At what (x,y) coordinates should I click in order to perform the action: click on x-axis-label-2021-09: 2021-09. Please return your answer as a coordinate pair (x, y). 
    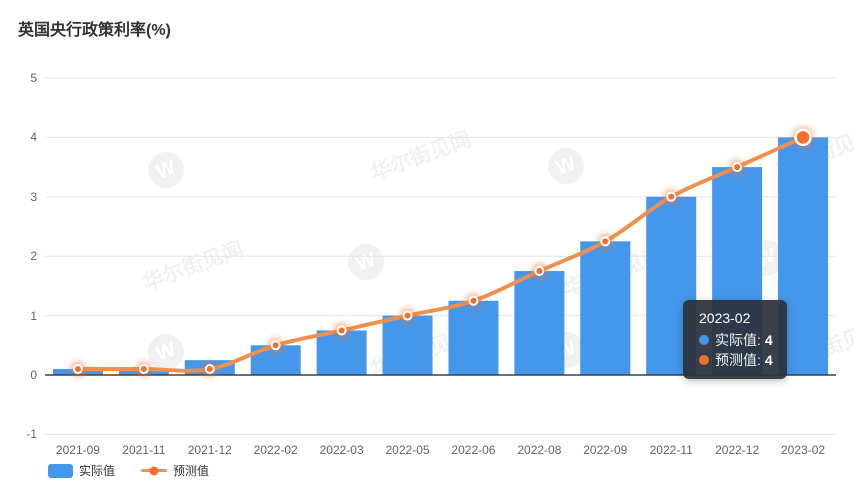
    Looking at the image, I should click on (77, 450).